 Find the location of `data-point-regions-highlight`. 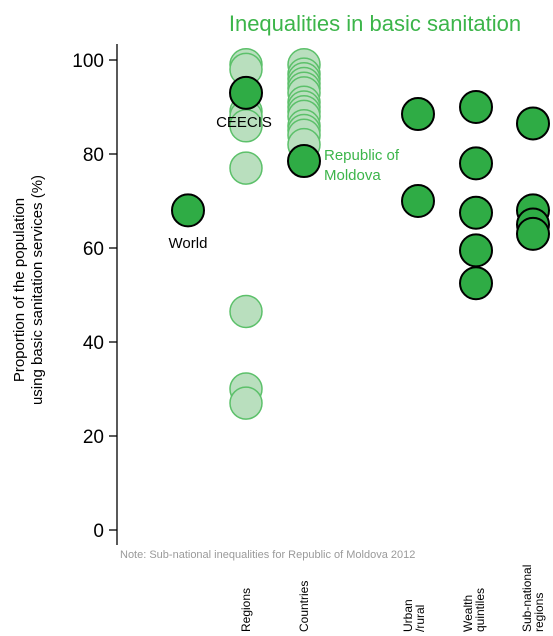

data-point-regions-highlight is located at coordinates (246, 92).